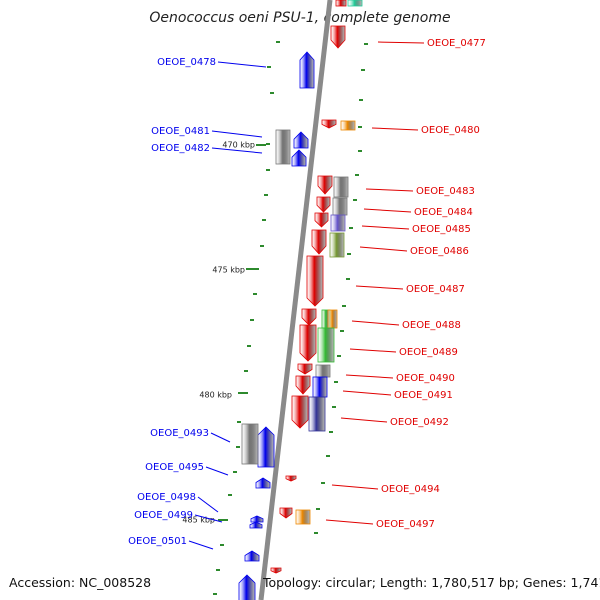 Image resolution: width=600 pixels, height=600 pixels. I want to click on forward-gene-label: OEOE_0489, so click(428, 352).